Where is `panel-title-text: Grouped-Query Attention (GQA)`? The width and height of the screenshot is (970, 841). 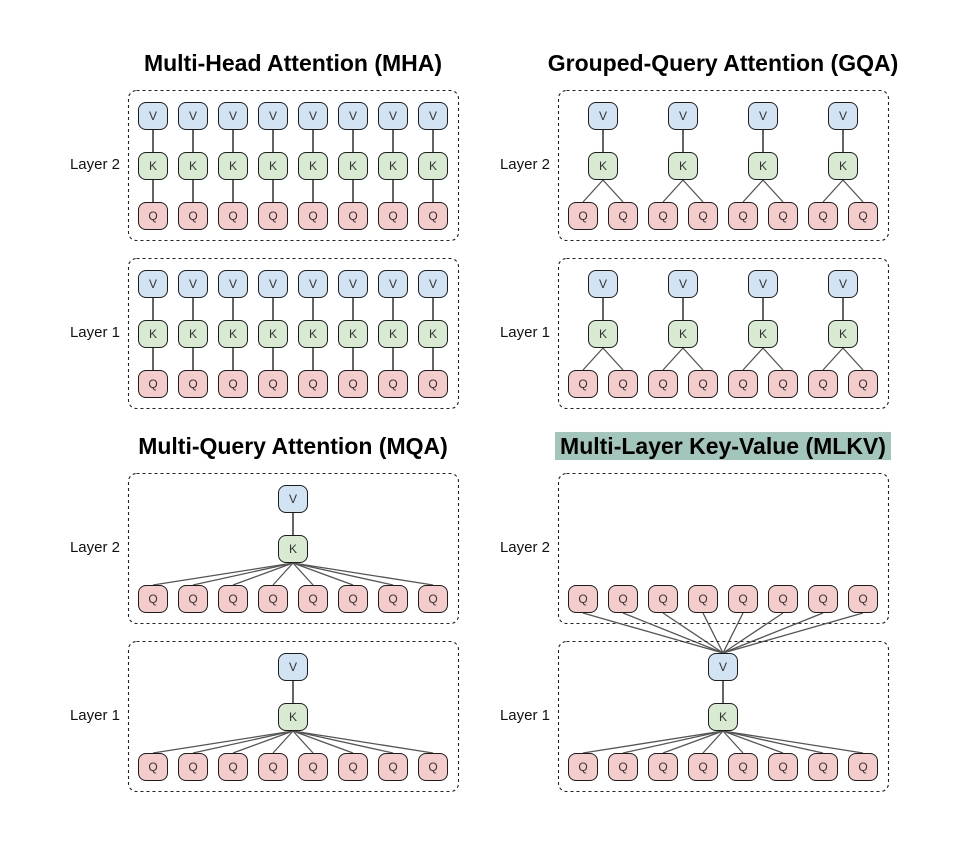 panel-title-text: Grouped-Query Attention (GQA) is located at coordinates (723, 63).